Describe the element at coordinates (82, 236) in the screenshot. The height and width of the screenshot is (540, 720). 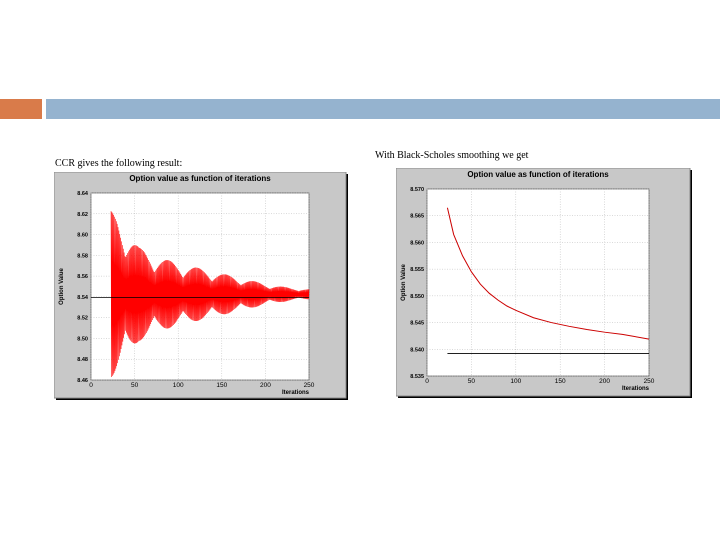
I see `y-tick-label: 8.60` at that location.